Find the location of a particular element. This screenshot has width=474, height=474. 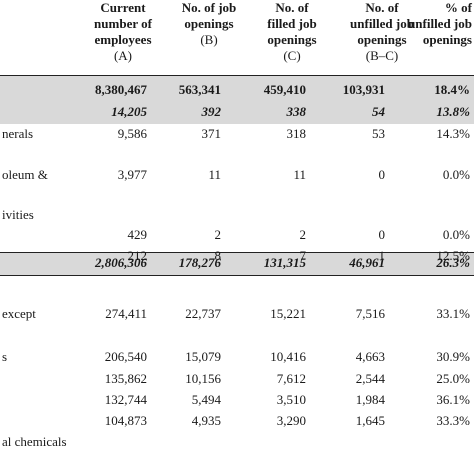

cell-d: 1,645 is located at coordinates (370, 420).